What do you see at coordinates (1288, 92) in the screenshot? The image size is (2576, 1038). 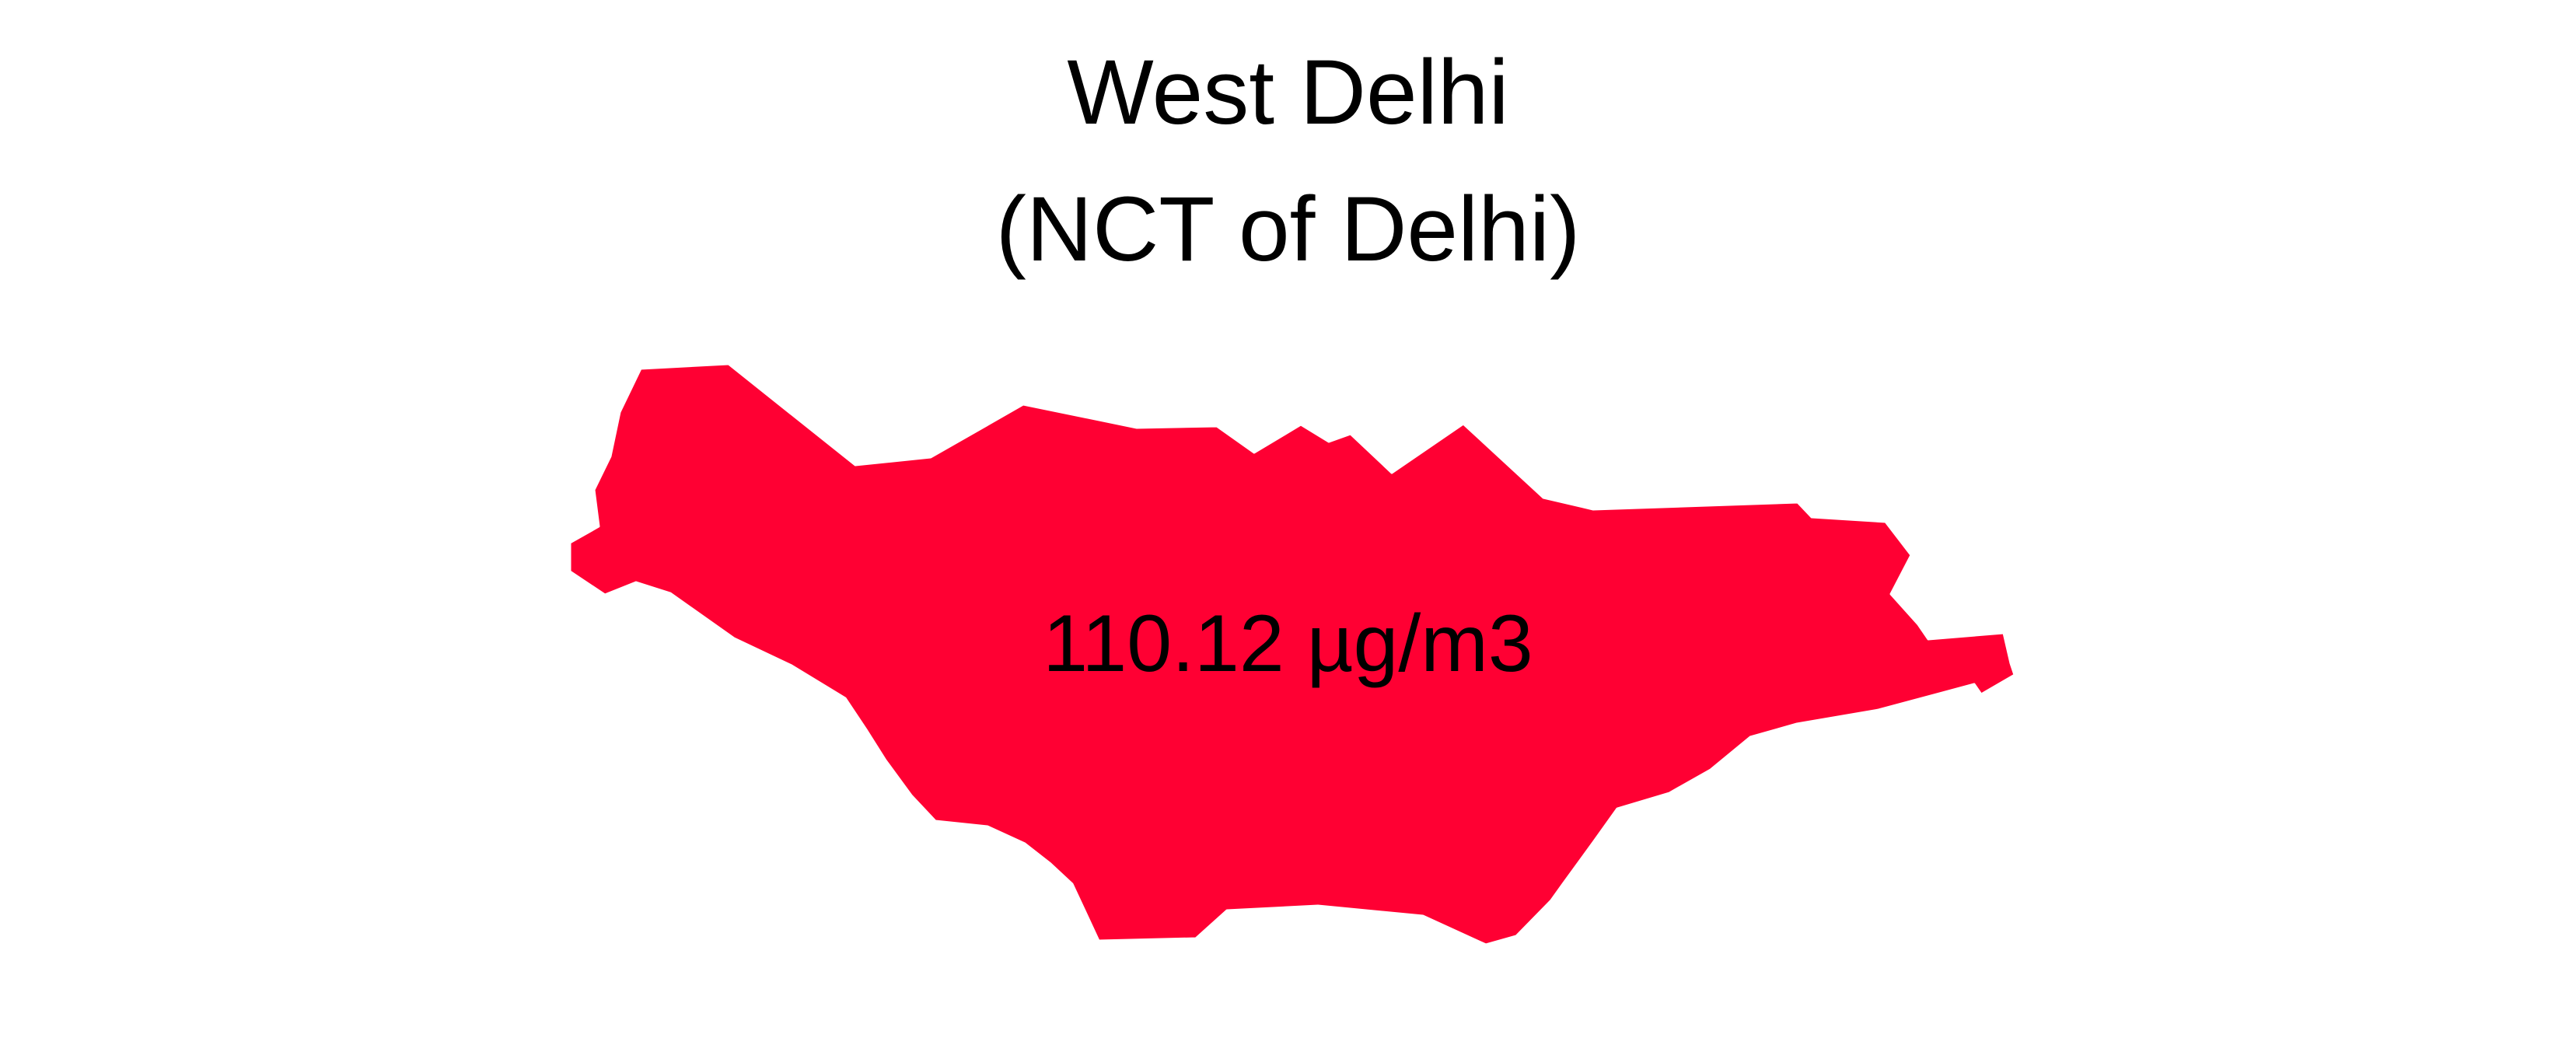 I see `map-title: West Delhi` at bounding box center [1288, 92].